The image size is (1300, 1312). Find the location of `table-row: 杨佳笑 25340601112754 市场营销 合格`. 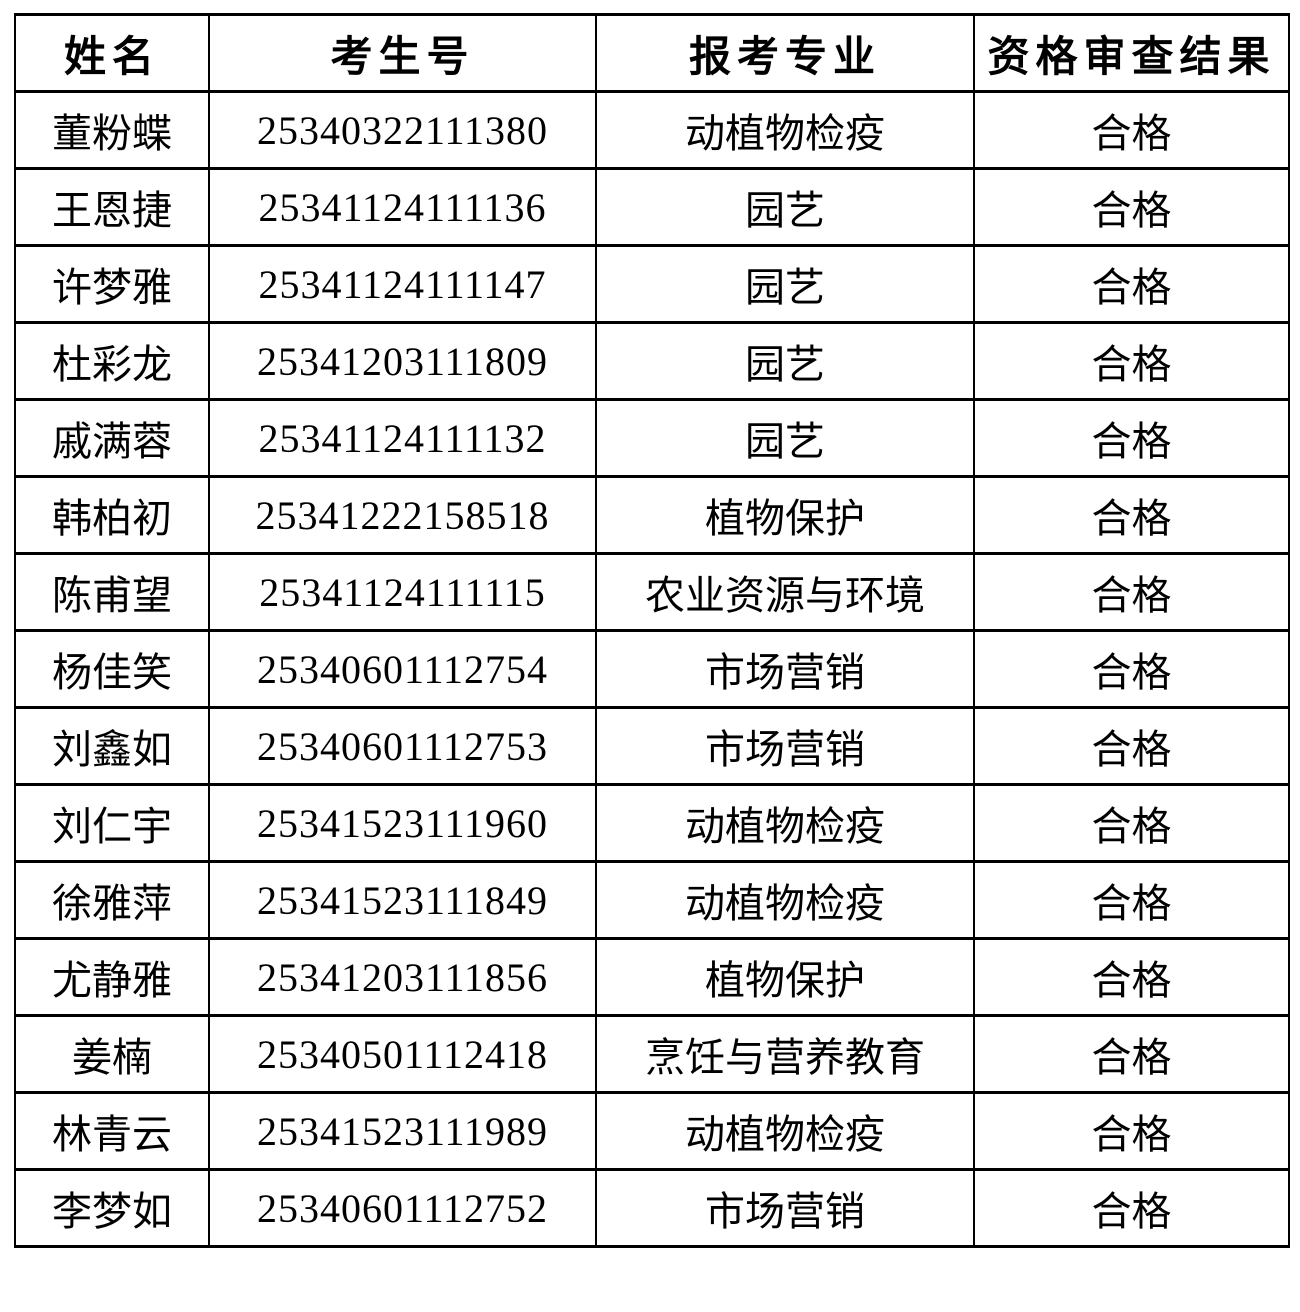

table-row: 杨佳笑 25340601112754 市场营销 合格 is located at coordinates (652, 669).